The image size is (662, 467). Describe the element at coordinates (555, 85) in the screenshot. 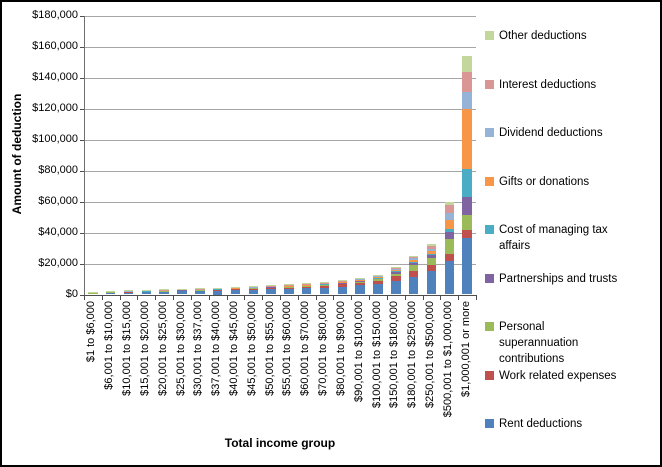

I see `legend-item: Interest deductions` at that location.